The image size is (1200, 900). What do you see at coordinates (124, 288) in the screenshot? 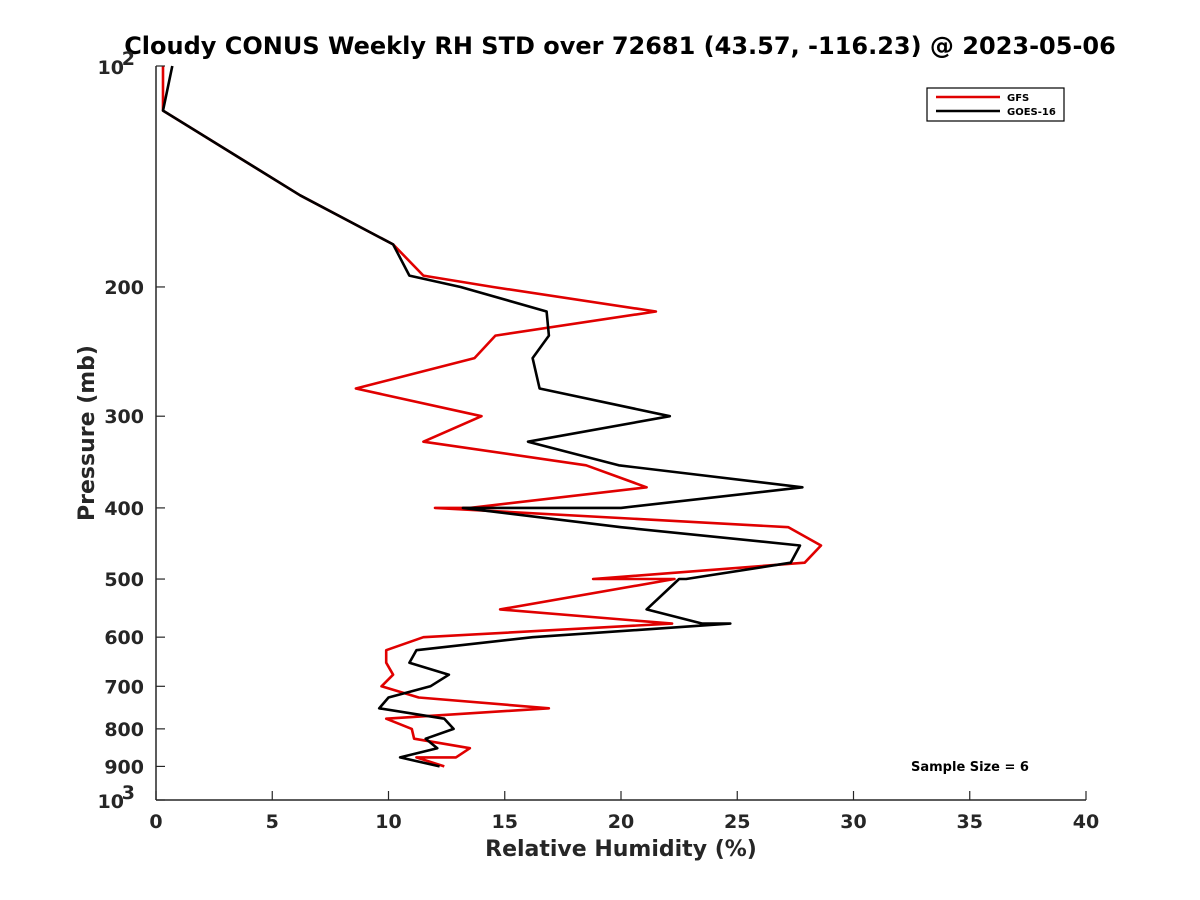
I see `y-tick-label: 200` at bounding box center [124, 288].